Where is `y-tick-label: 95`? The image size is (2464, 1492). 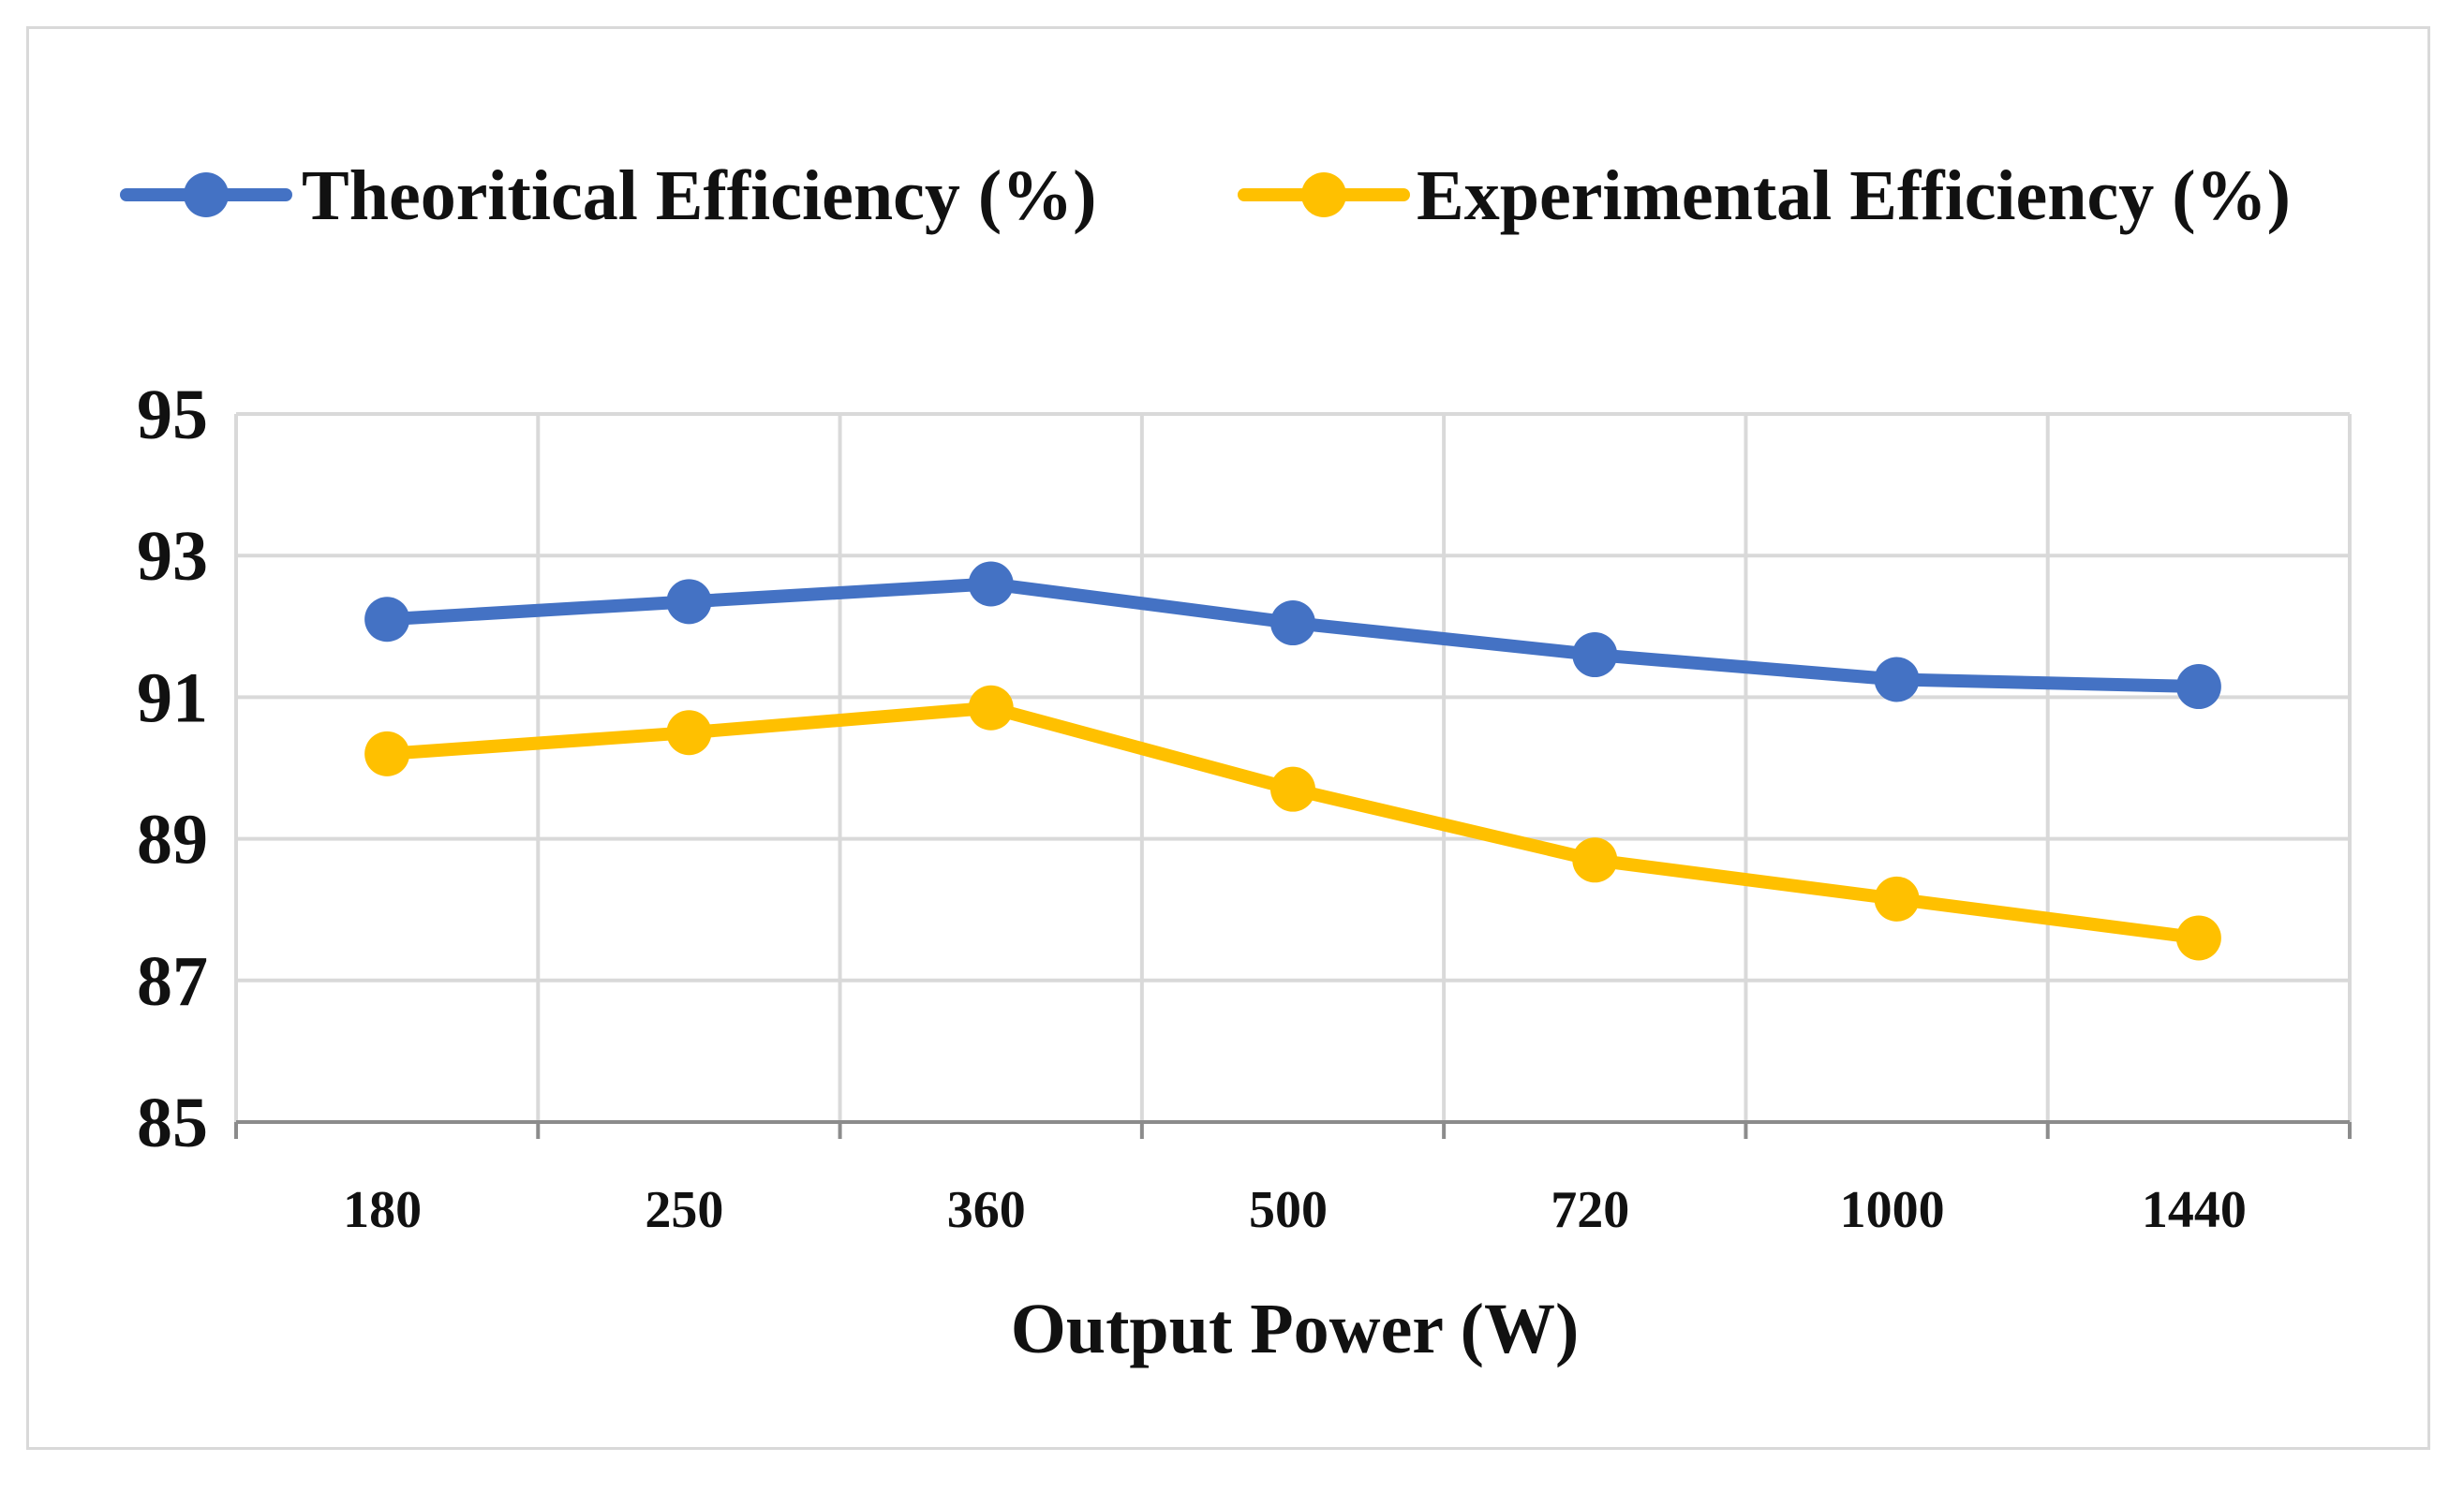 y-tick-label: 95 is located at coordinates (173, 415).